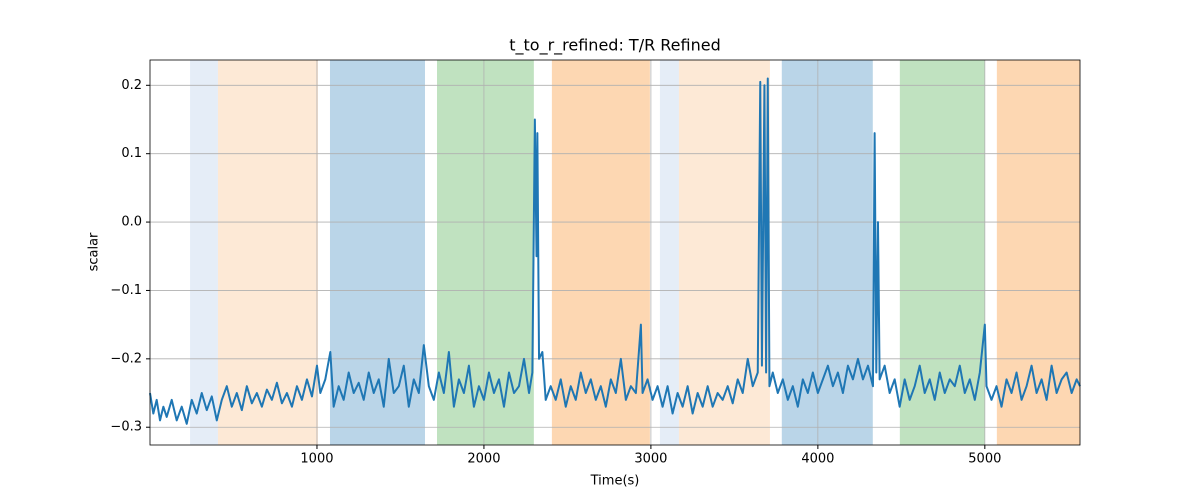 This screenshot has height=500, width=1200. I want to click on x-tick-label: 3000, so click(650, 459).